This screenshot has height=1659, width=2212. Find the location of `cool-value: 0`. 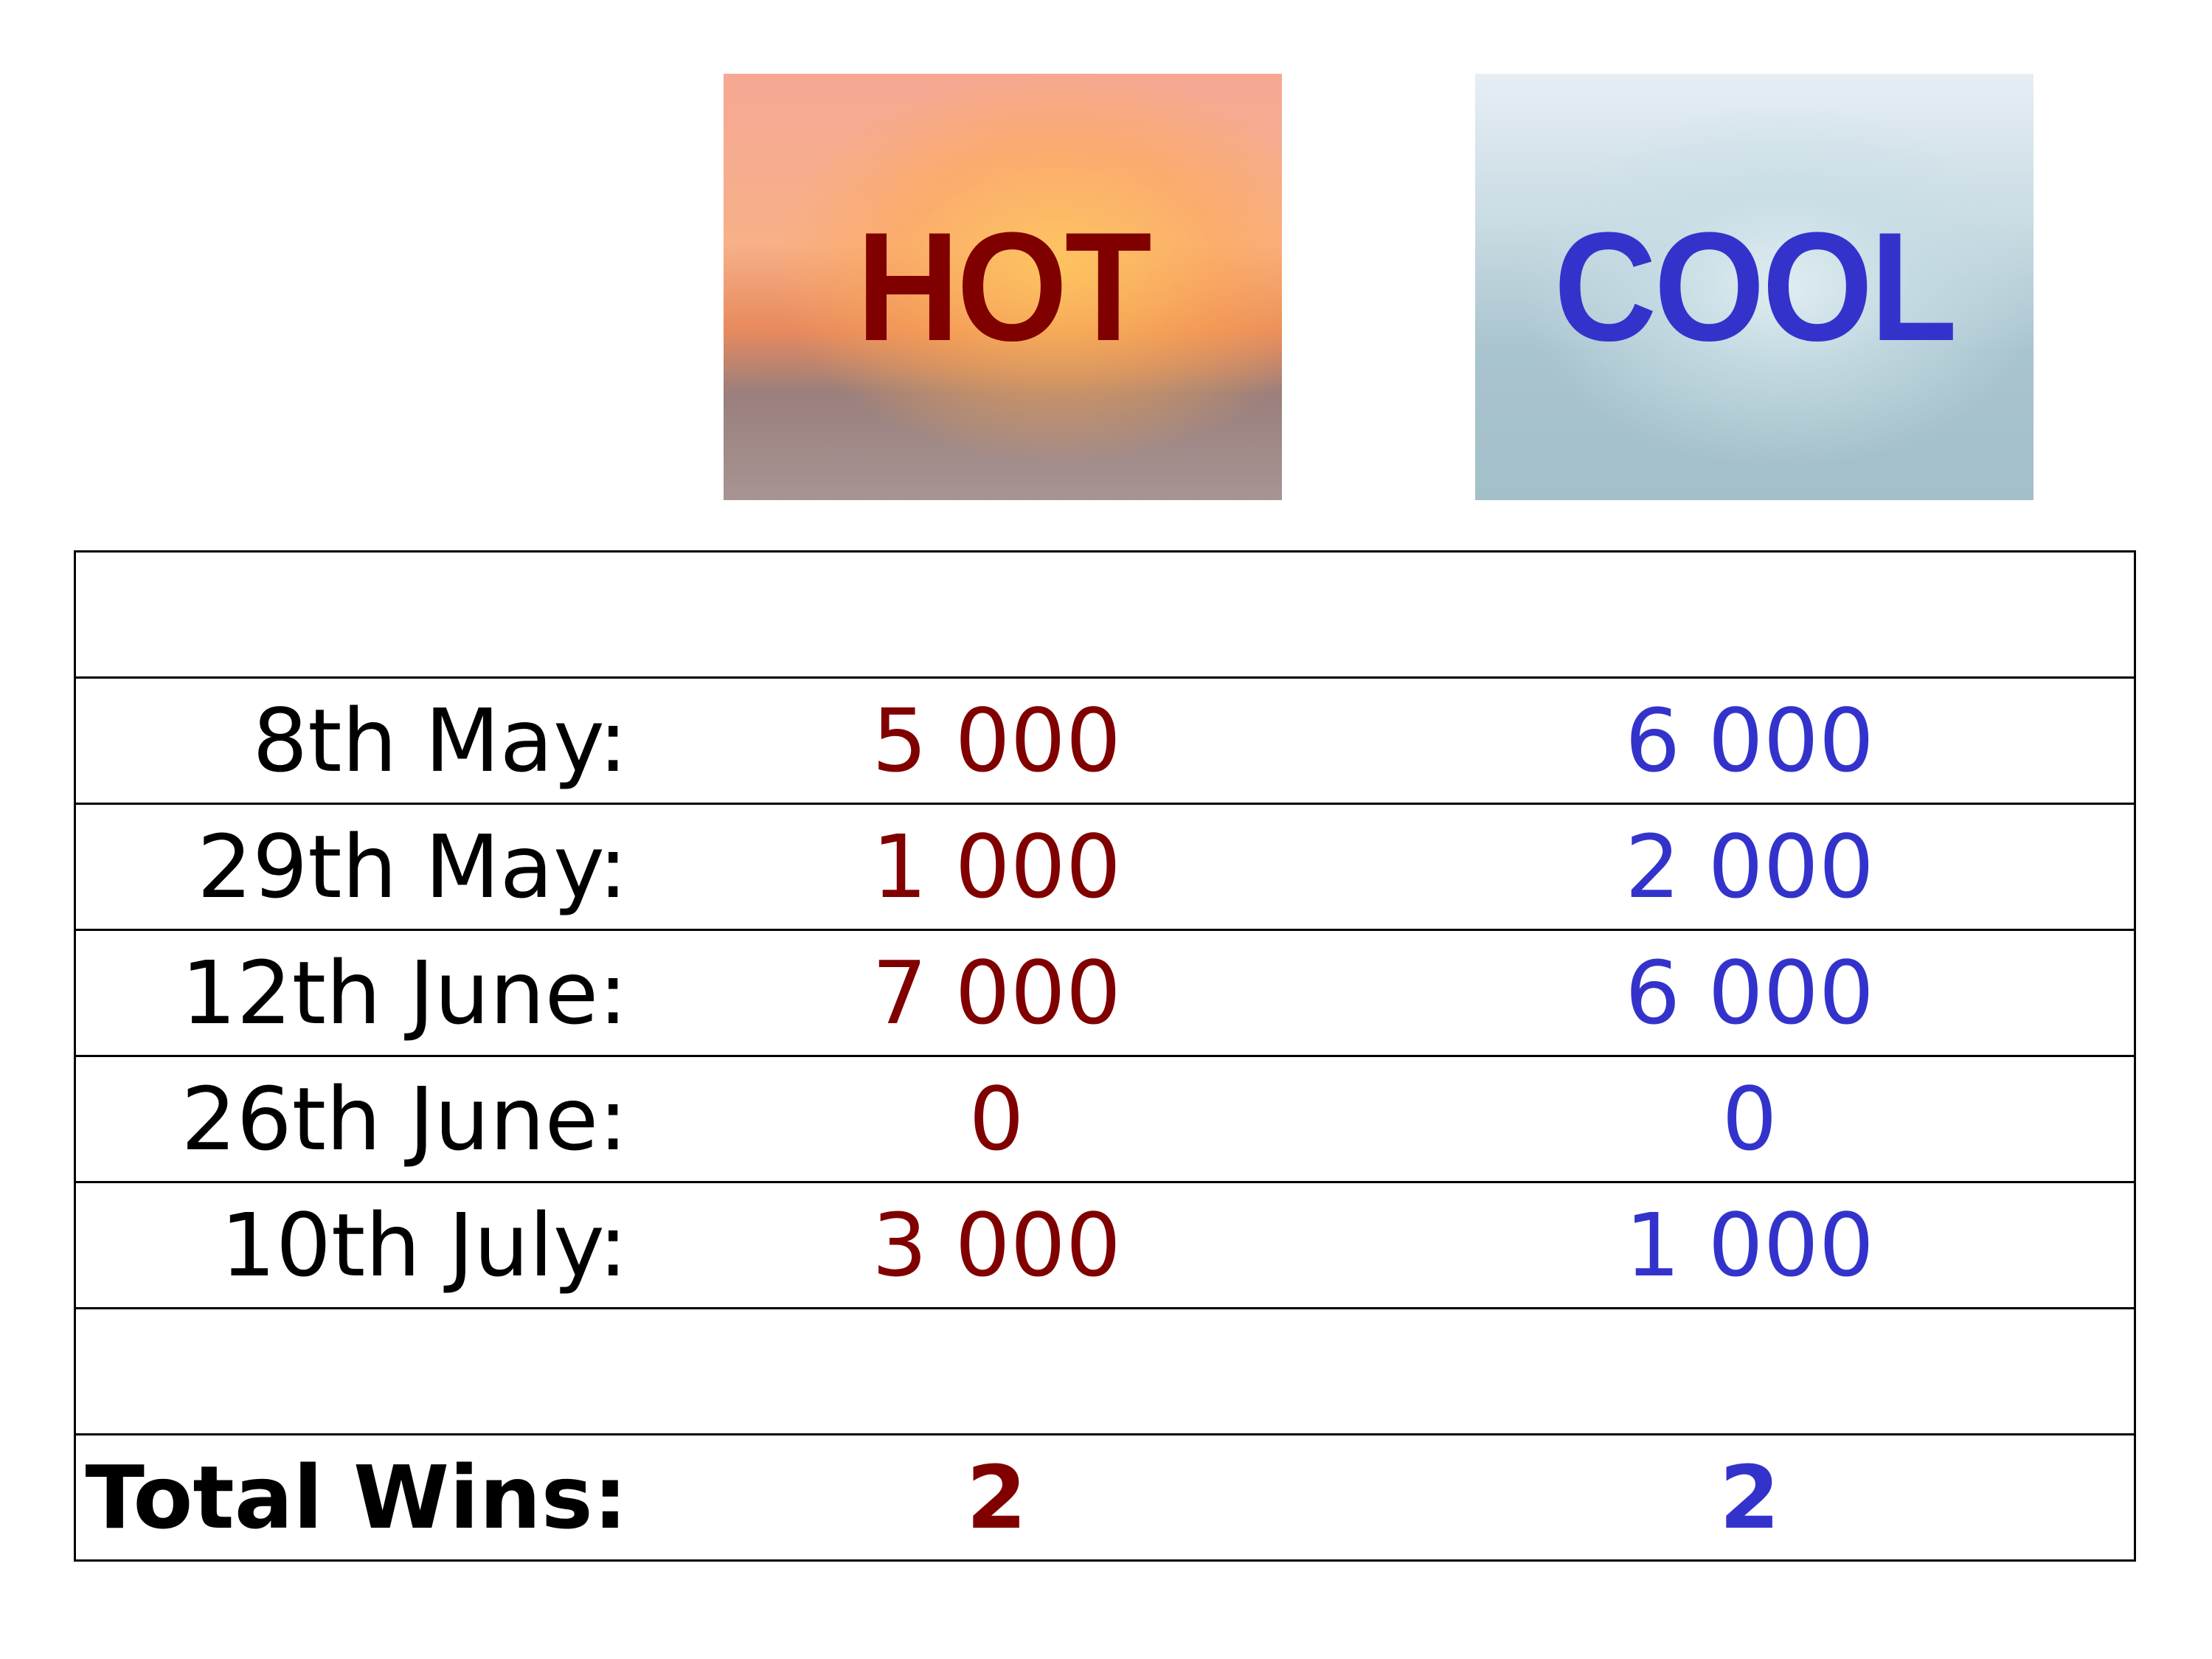

cool-value: 0 is located at coordinates (1750, 1118).